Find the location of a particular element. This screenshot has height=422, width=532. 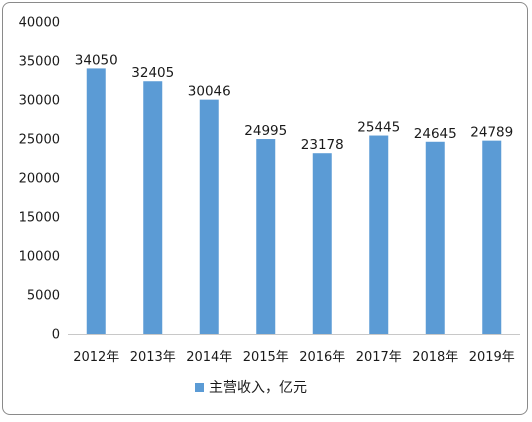

x-tick-label: 2012年 is located at coordinates (96, 357).